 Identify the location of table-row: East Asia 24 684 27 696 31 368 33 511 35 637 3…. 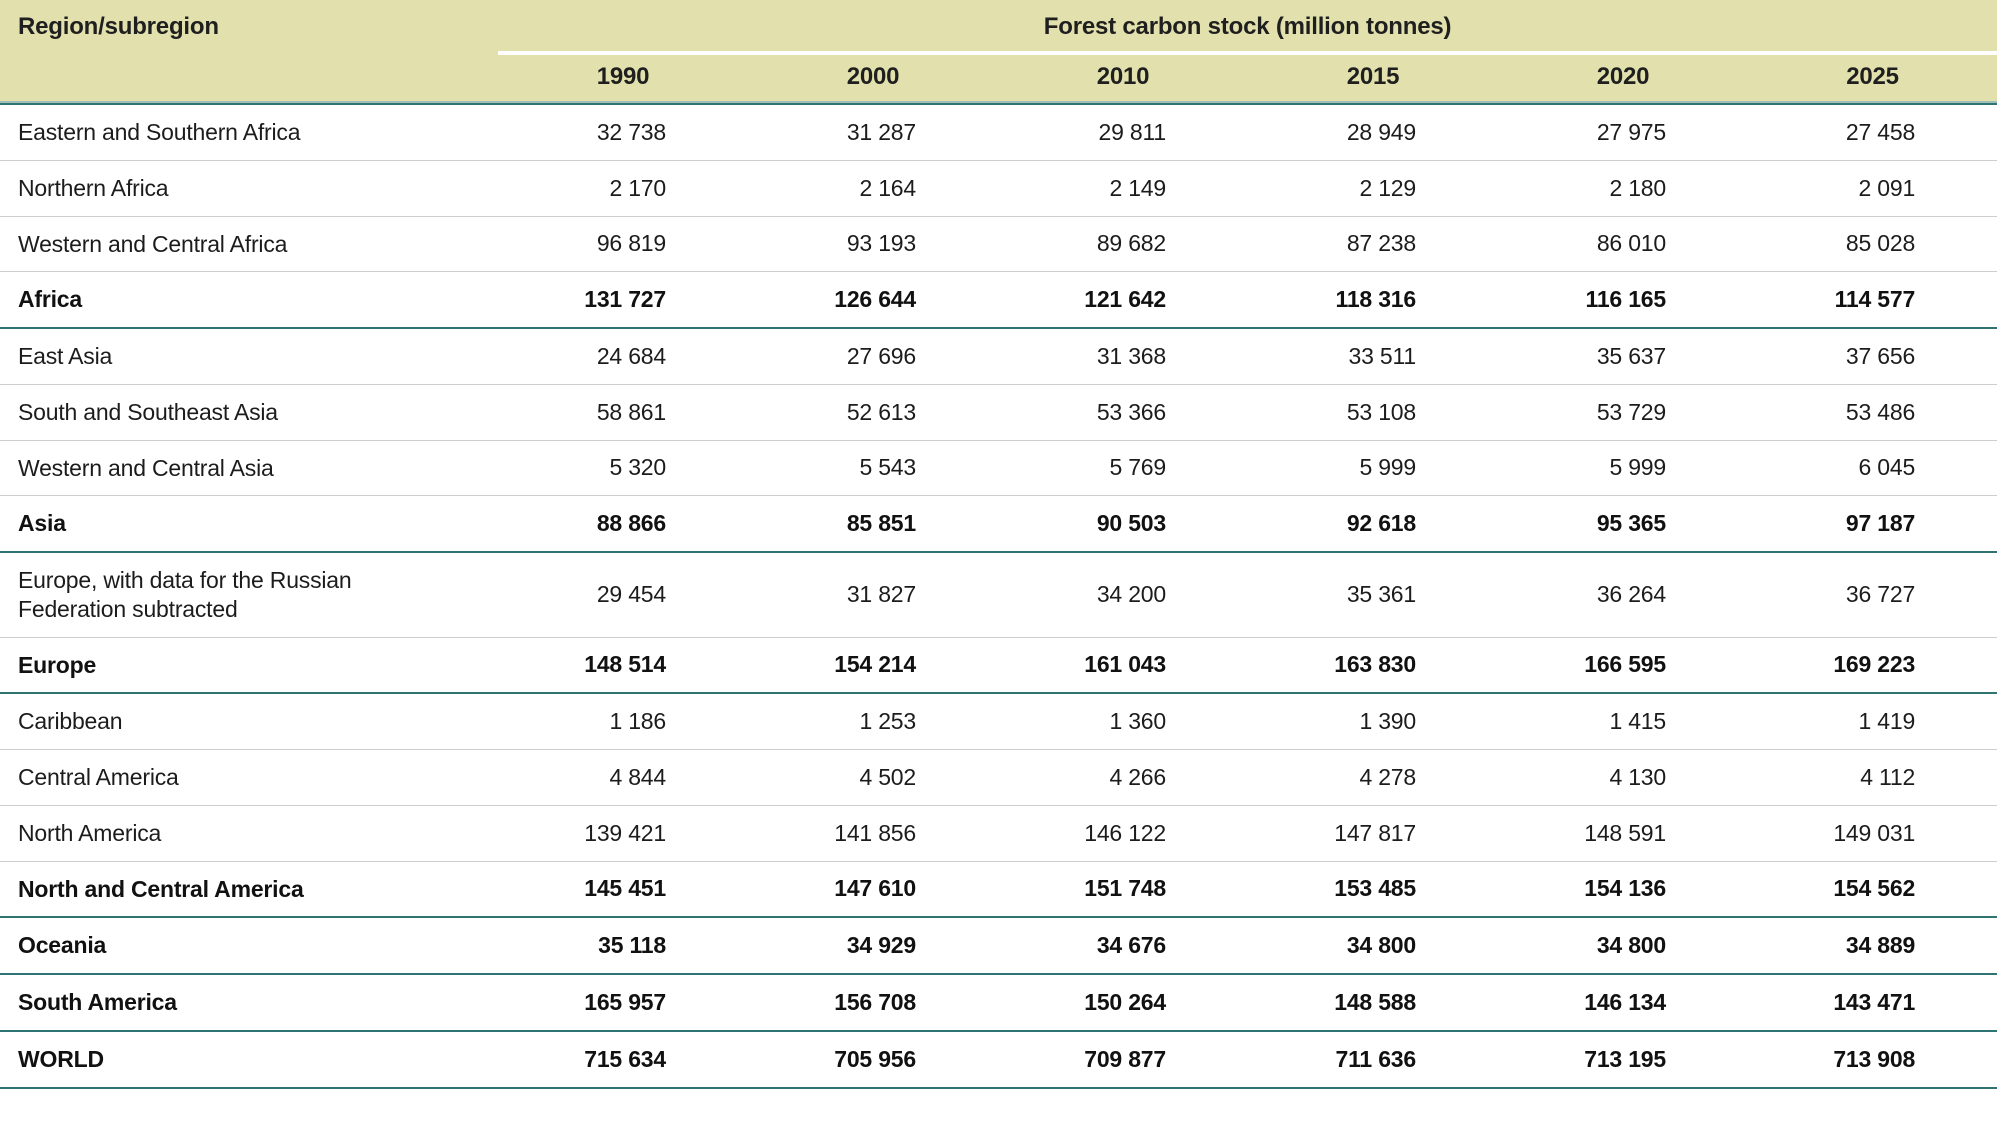
(998, 356).